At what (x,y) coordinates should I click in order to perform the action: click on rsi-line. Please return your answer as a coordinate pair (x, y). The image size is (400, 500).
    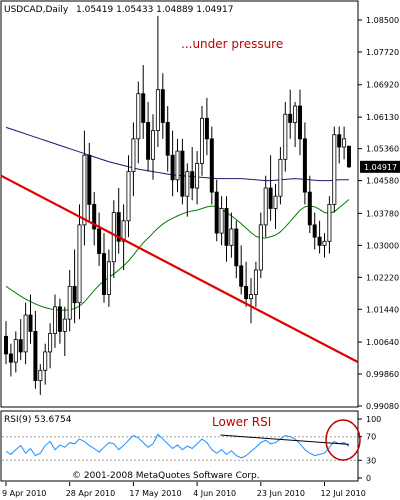
    Looking at the image, I should click on (177, 446).